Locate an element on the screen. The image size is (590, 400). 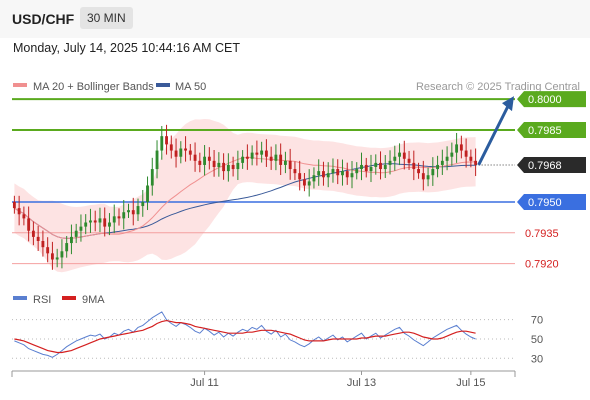
rsi-legend-label: RSI is located at coordinates (42, 300).